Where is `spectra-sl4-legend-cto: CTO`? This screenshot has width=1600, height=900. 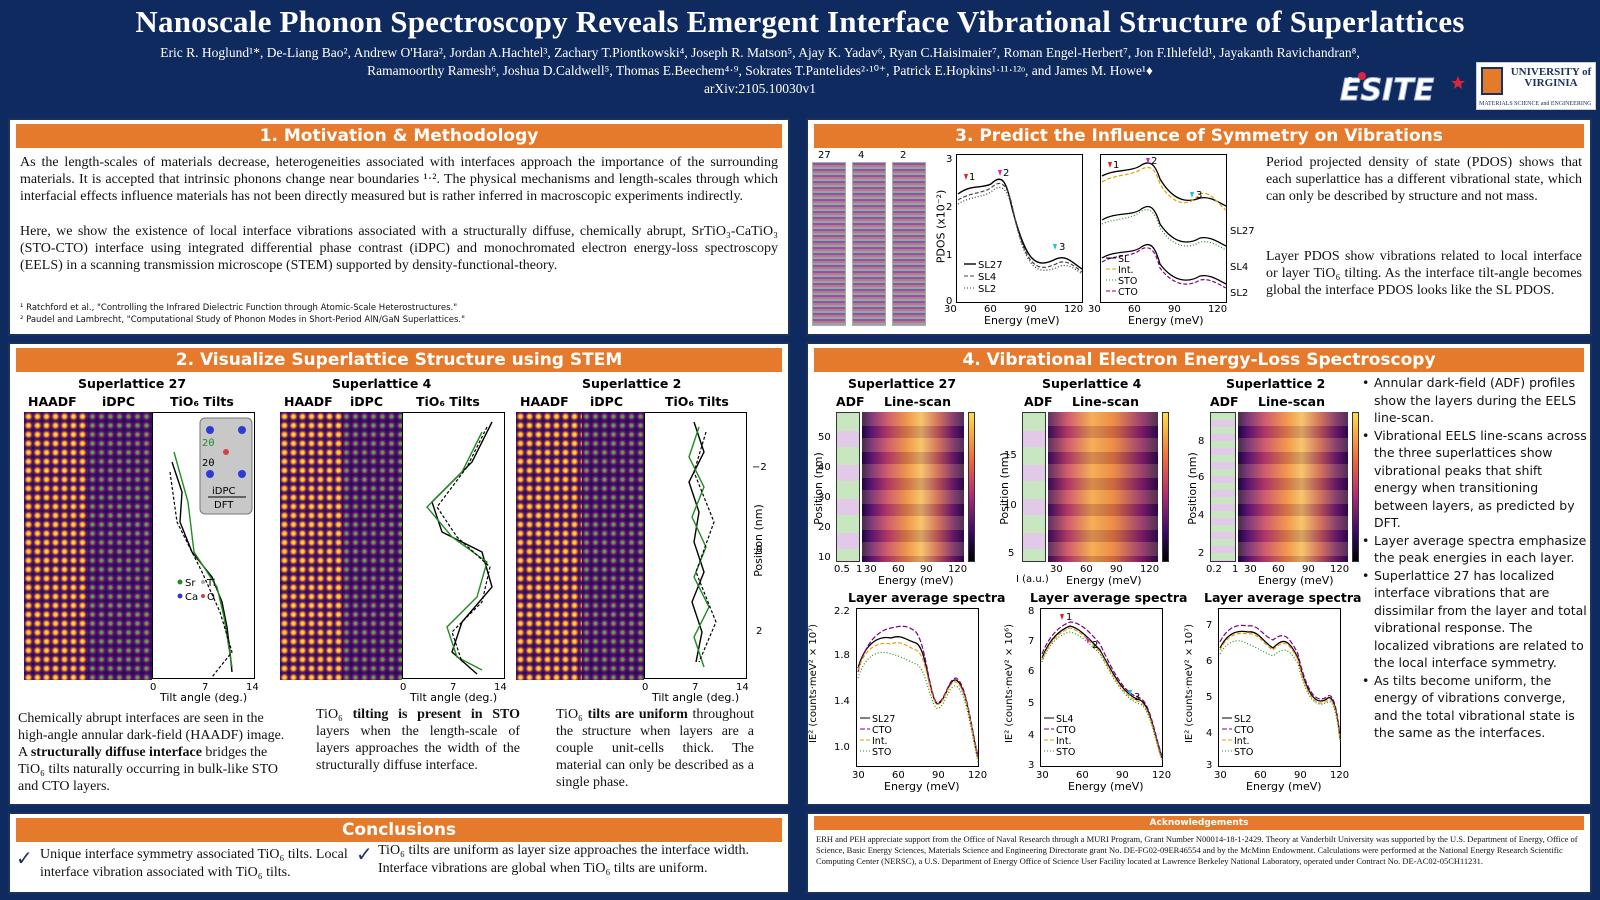
spectra-sl4-legend-cto: CTO is located at coordinates (1066, 730).